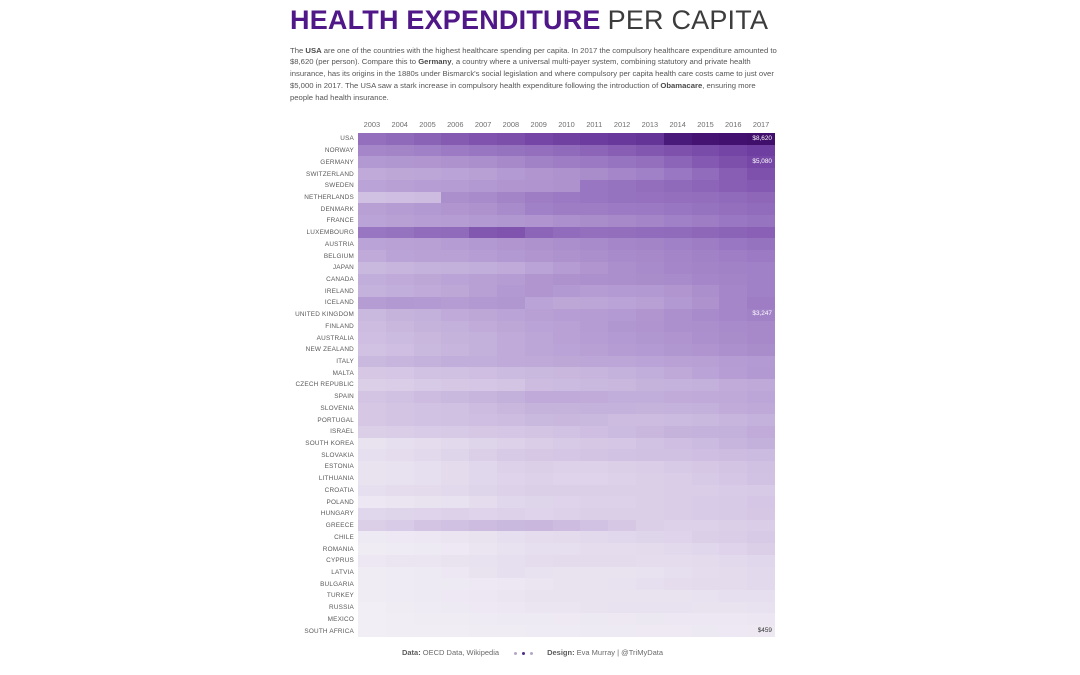 The width and height of the screenshot is (1080, 675). Describe the element at coordinates (532, 373) in the screenshot. I see `heatmap-row: MALTA` at that location.